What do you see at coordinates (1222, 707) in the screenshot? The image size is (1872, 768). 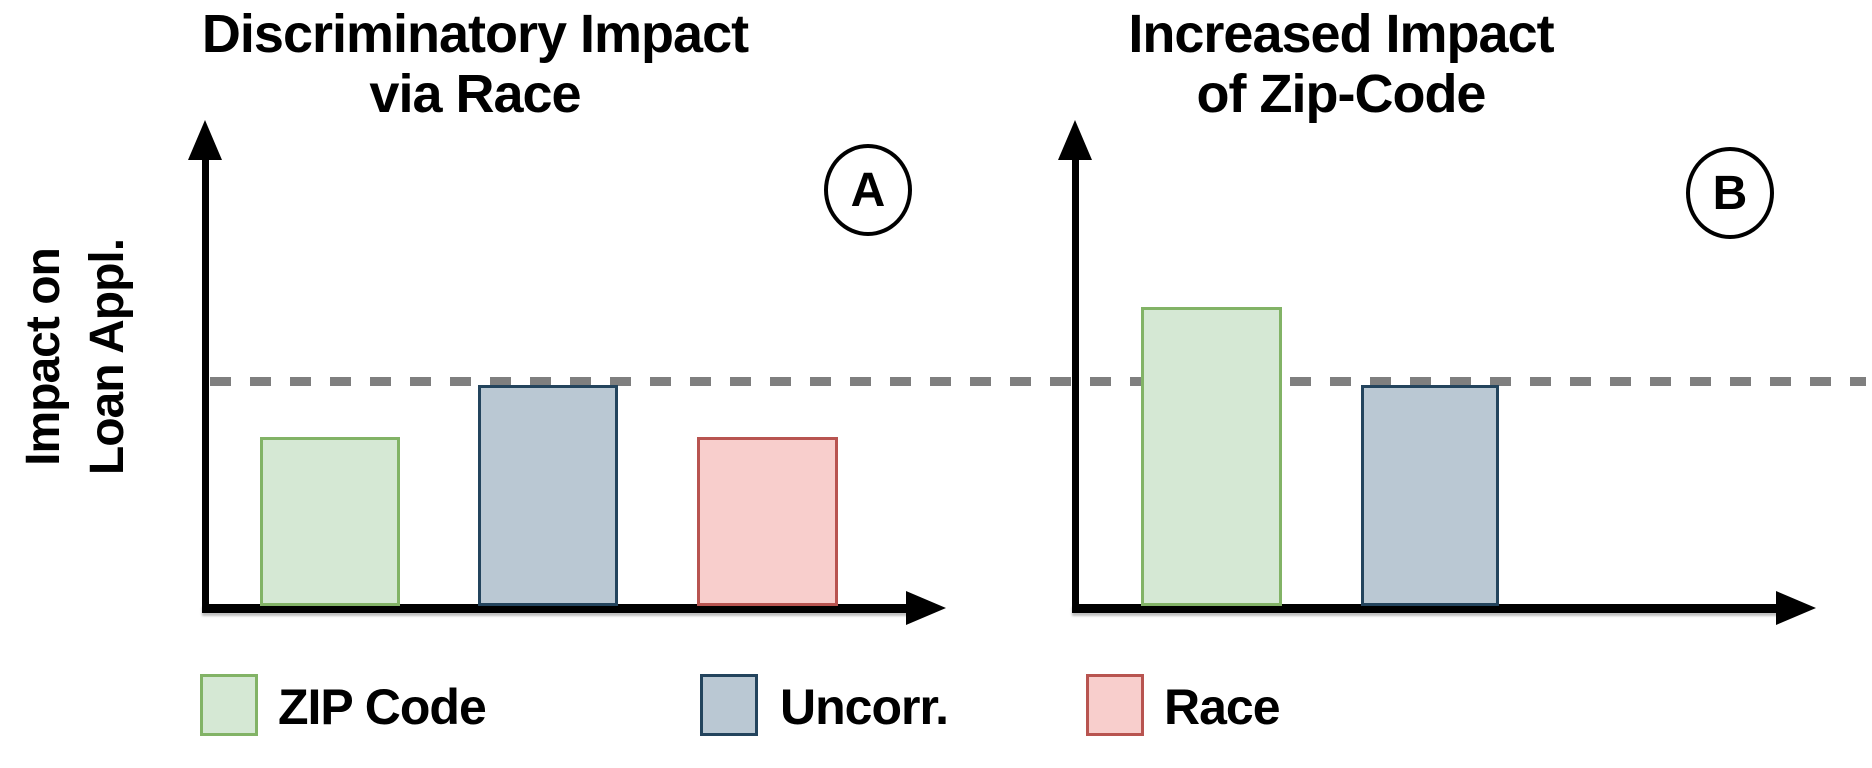 I see `legend-label-race: Race` at bounding box center [1222, 707].